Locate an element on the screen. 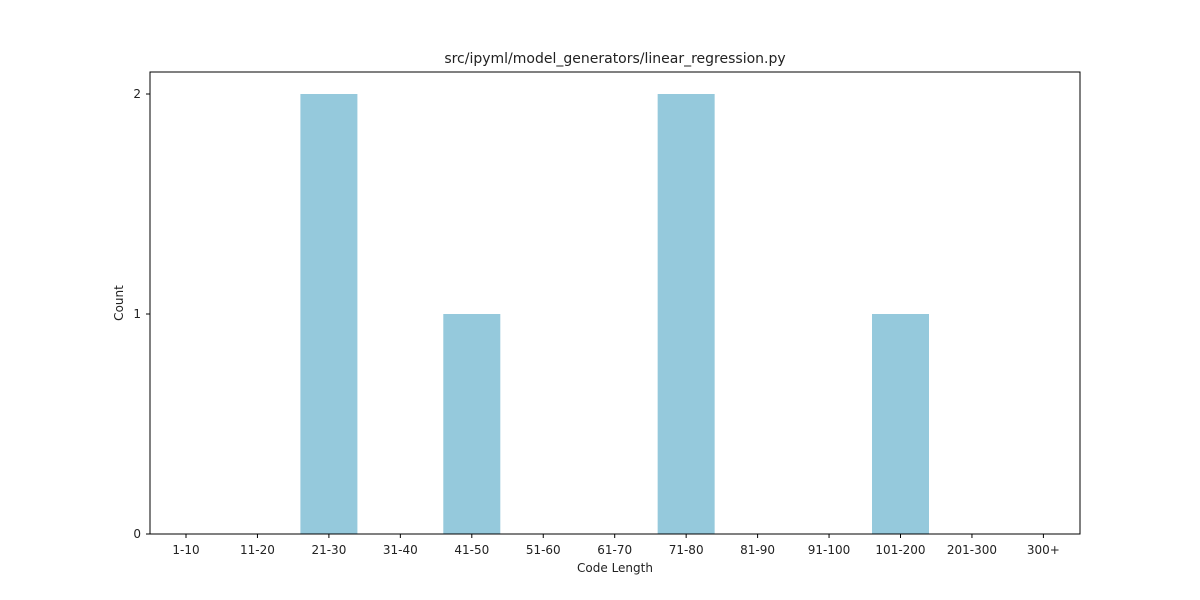 This screenshot has width=1200, height=600. y-axis: 0 1 2 is located at coordinates (141, 314).